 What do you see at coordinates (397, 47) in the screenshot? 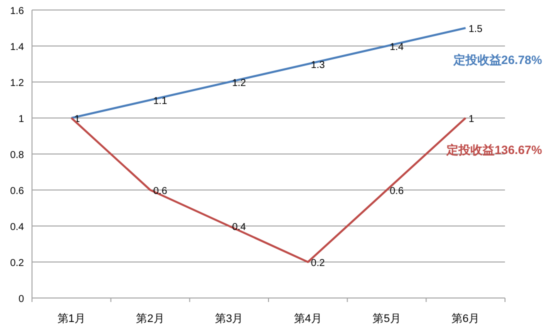
I see `data-label: 1.4` at bounding box center [397, 47].